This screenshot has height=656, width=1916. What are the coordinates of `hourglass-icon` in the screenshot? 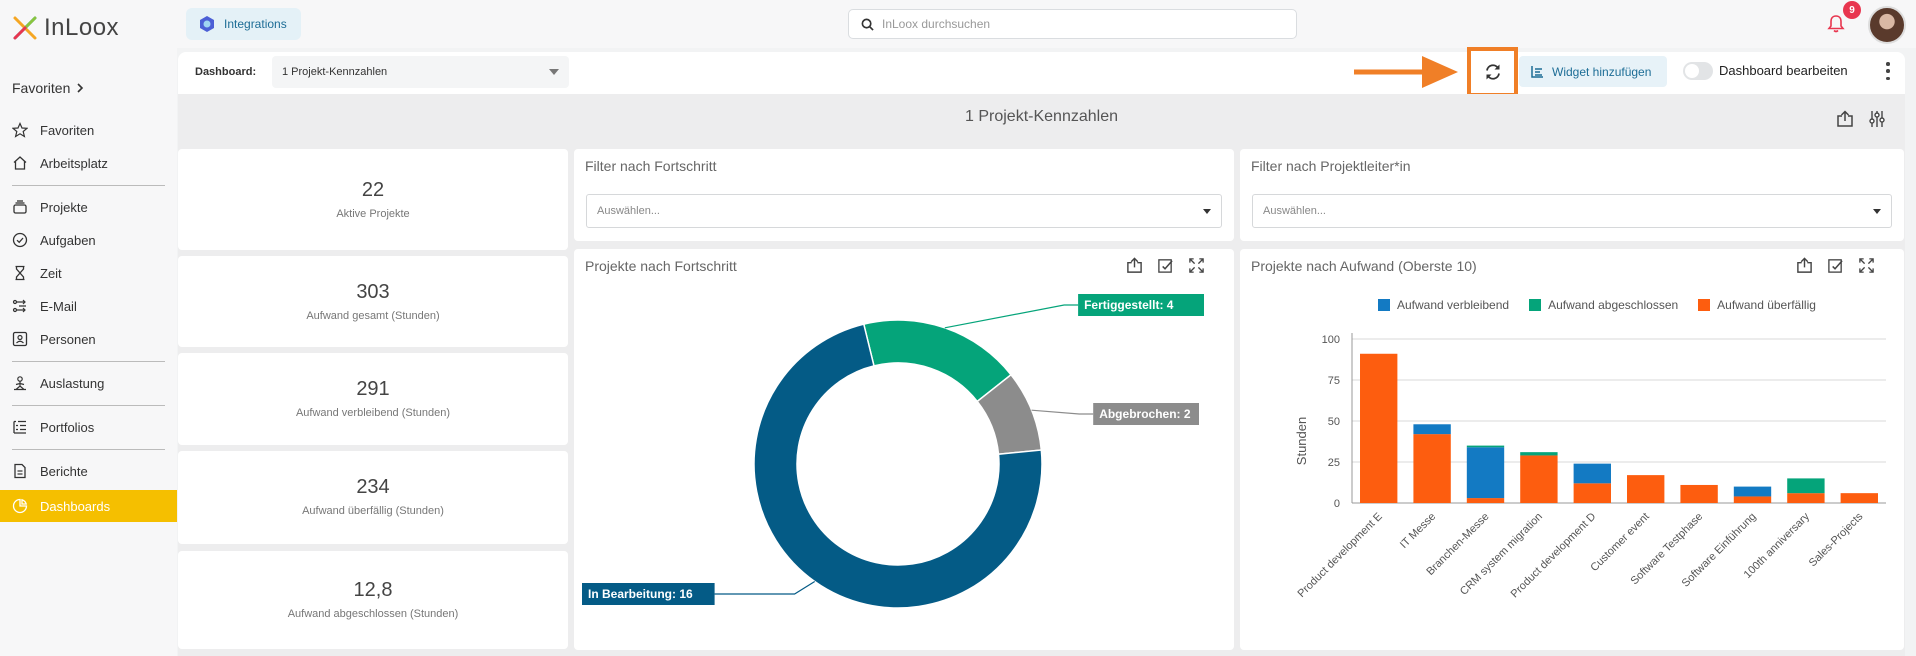 It's located at (20, 273).